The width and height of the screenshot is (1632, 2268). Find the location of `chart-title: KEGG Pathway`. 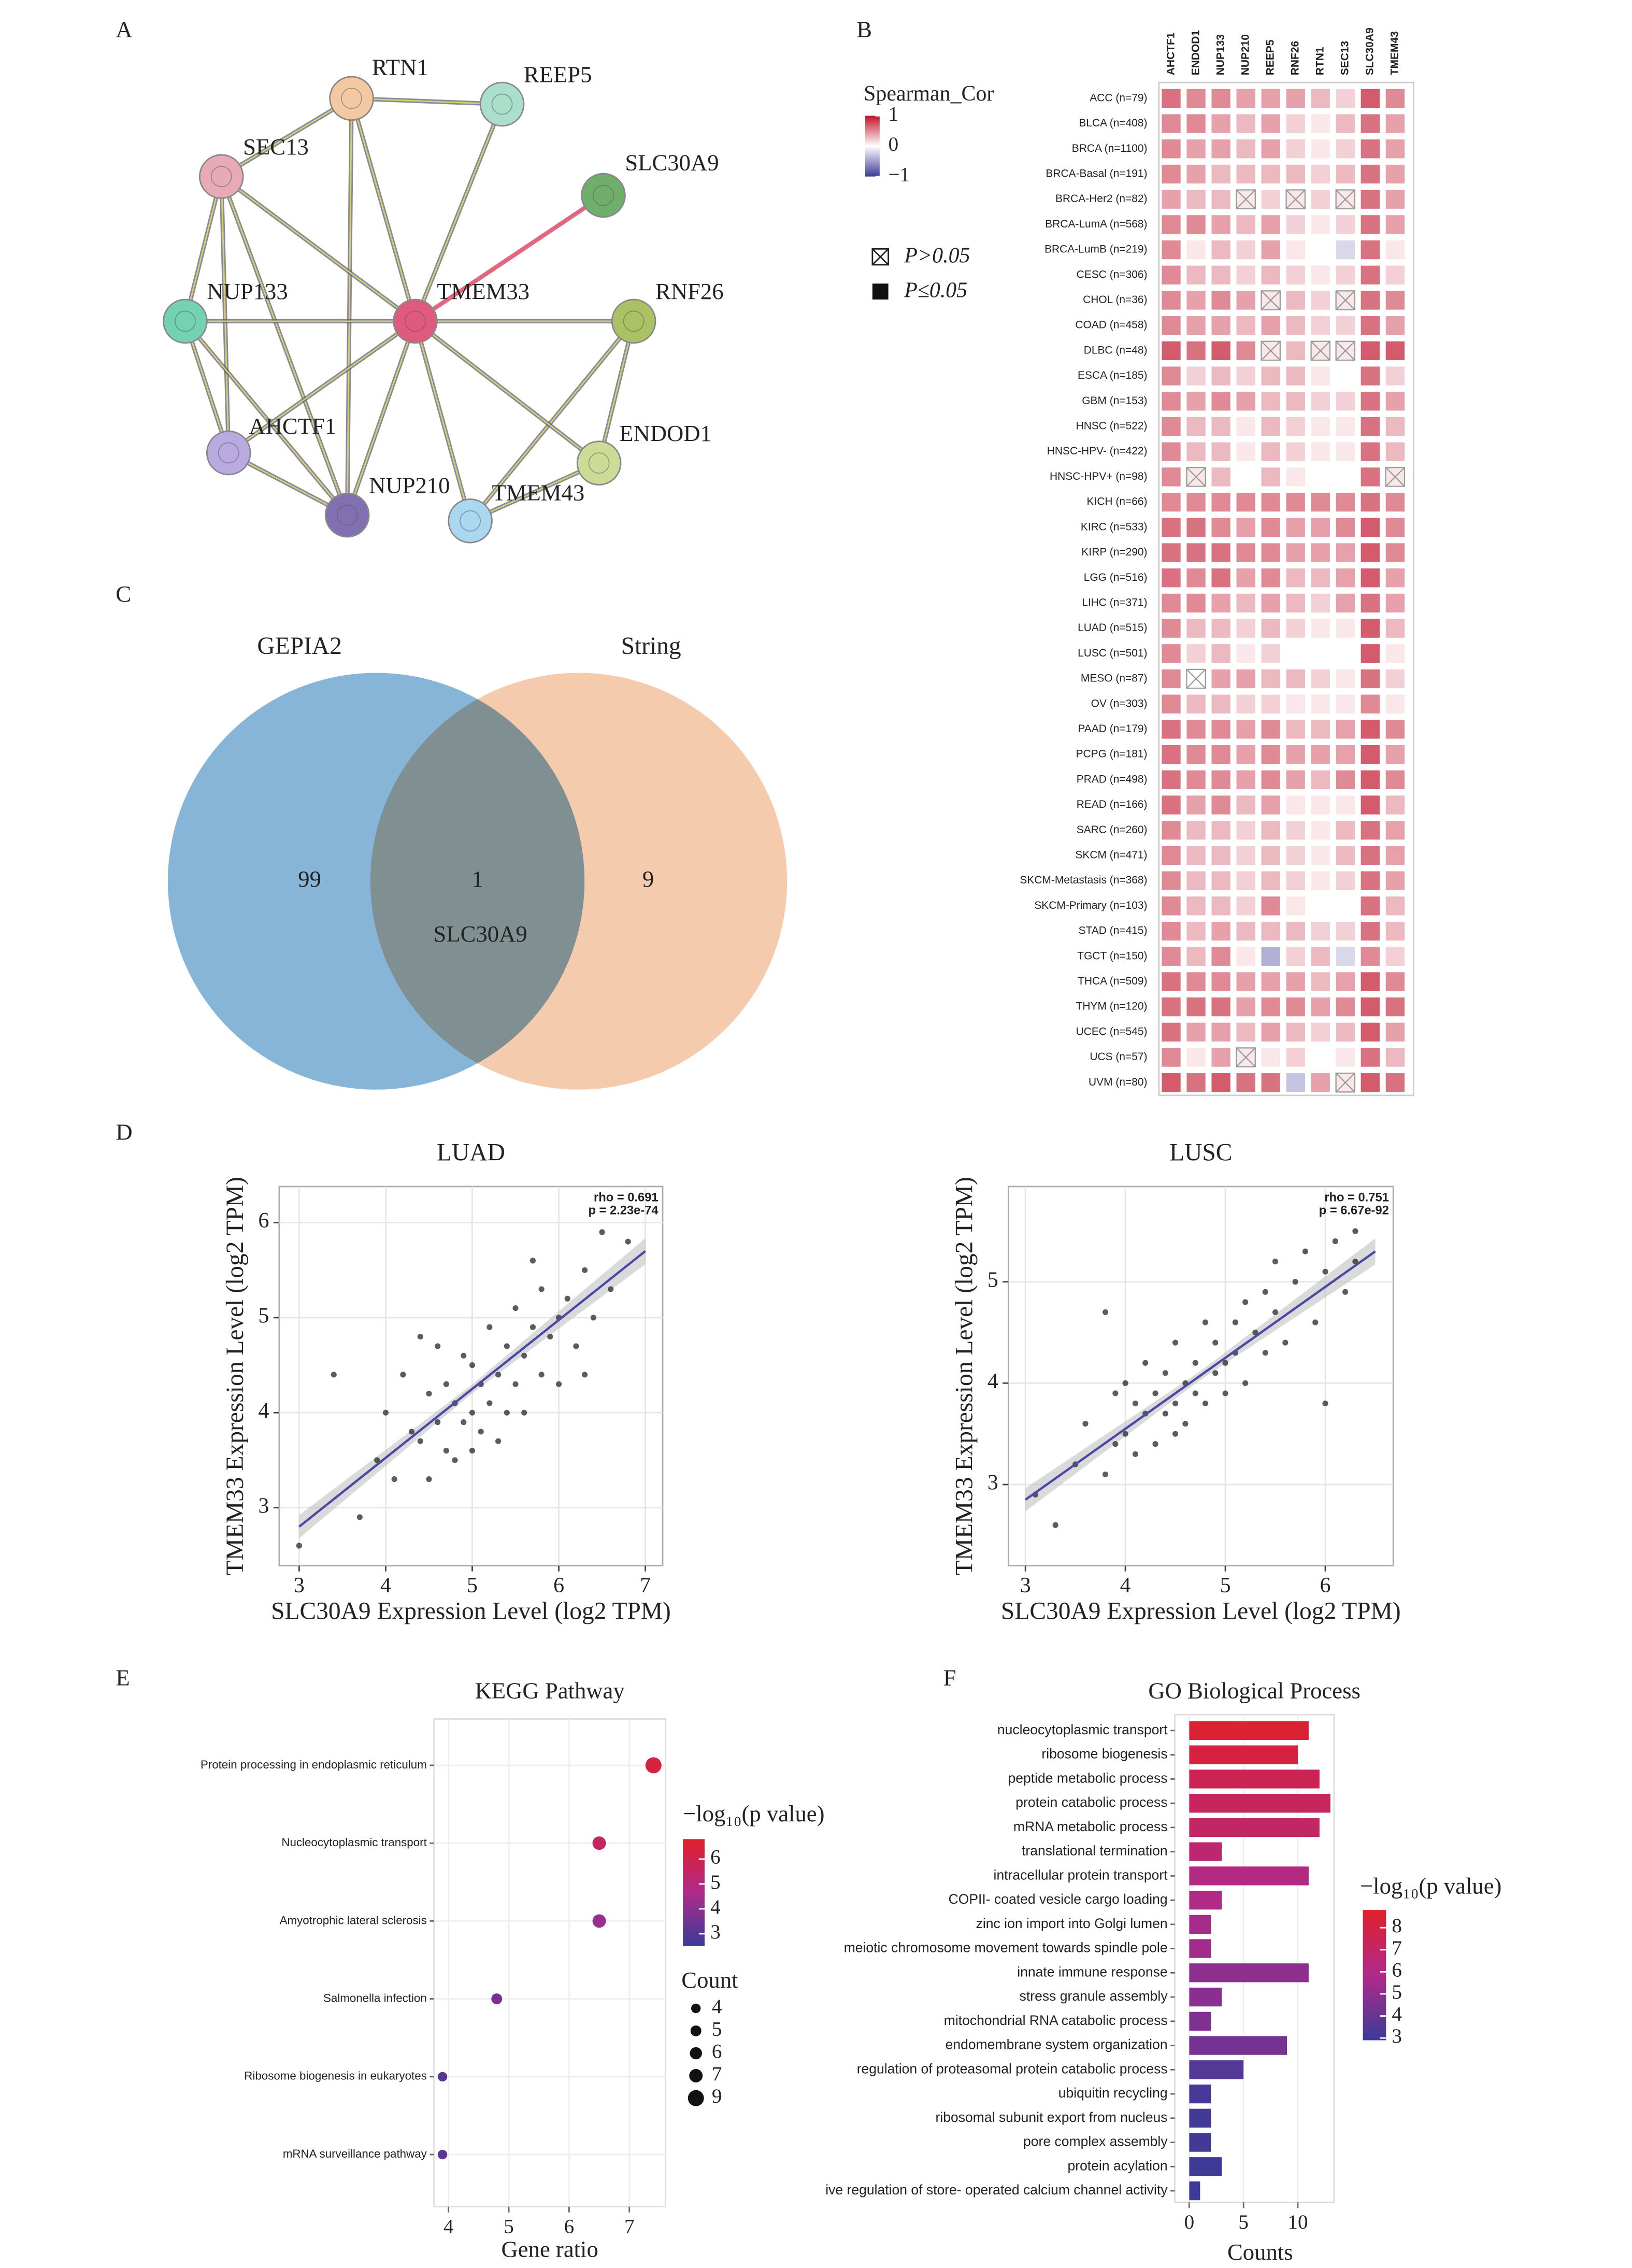

chart-title: KEGG Pathway is located at coordinates (550, 1691).